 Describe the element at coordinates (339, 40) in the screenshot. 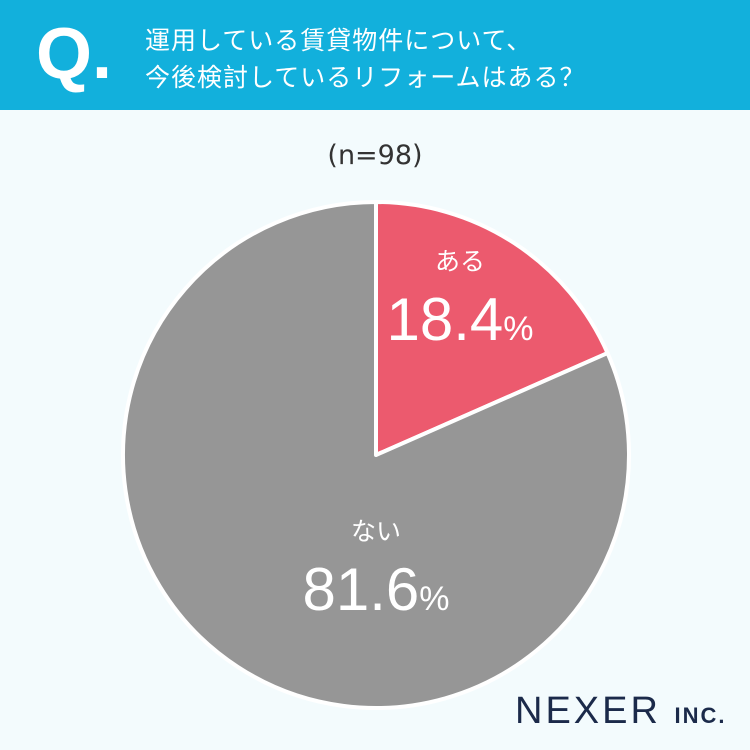

I see `question-line-1: 運用している賃貸物件について、` at that location.